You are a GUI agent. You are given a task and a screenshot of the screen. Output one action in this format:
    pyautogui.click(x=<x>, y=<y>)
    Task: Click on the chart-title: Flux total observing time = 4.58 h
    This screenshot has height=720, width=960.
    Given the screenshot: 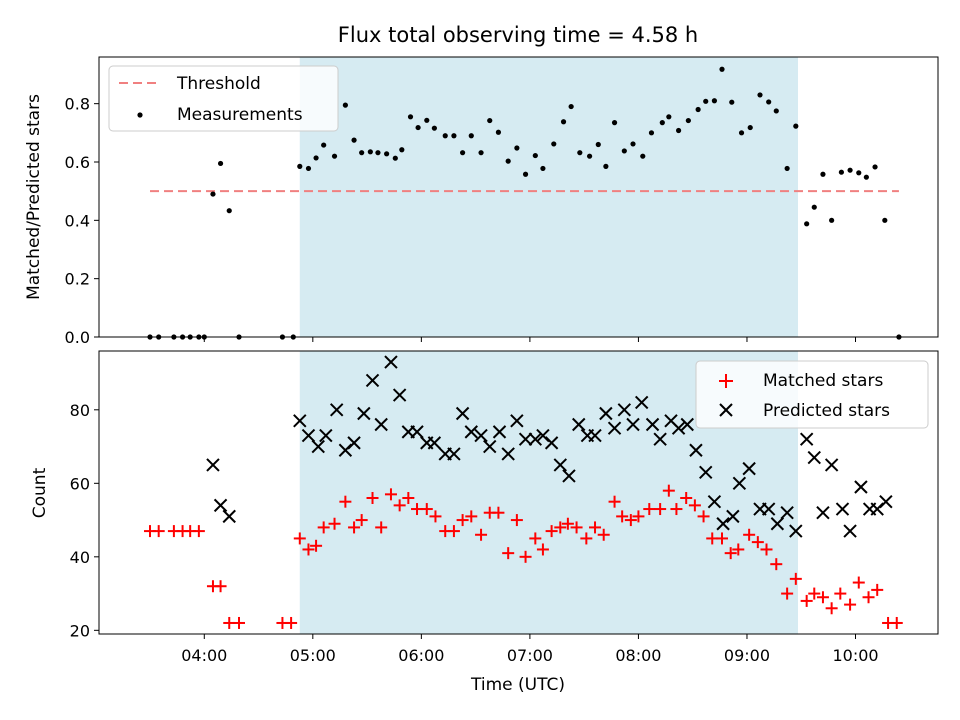 What is the action you would take?
    pyautogui.click(x=518, y=35)
    